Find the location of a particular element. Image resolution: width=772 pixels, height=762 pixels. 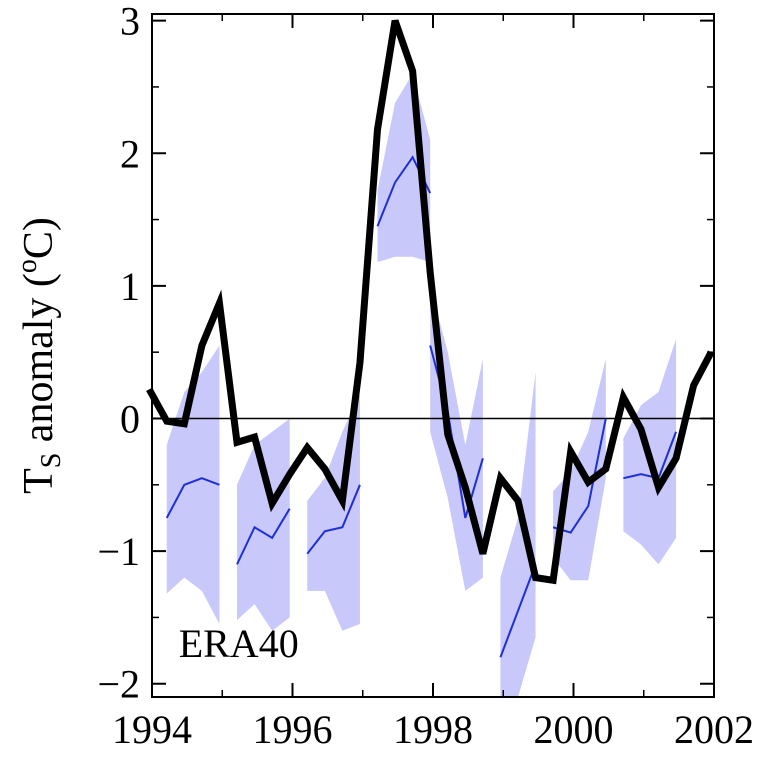

y-axis-title-subscript: S is located at coordinates (51, 461).